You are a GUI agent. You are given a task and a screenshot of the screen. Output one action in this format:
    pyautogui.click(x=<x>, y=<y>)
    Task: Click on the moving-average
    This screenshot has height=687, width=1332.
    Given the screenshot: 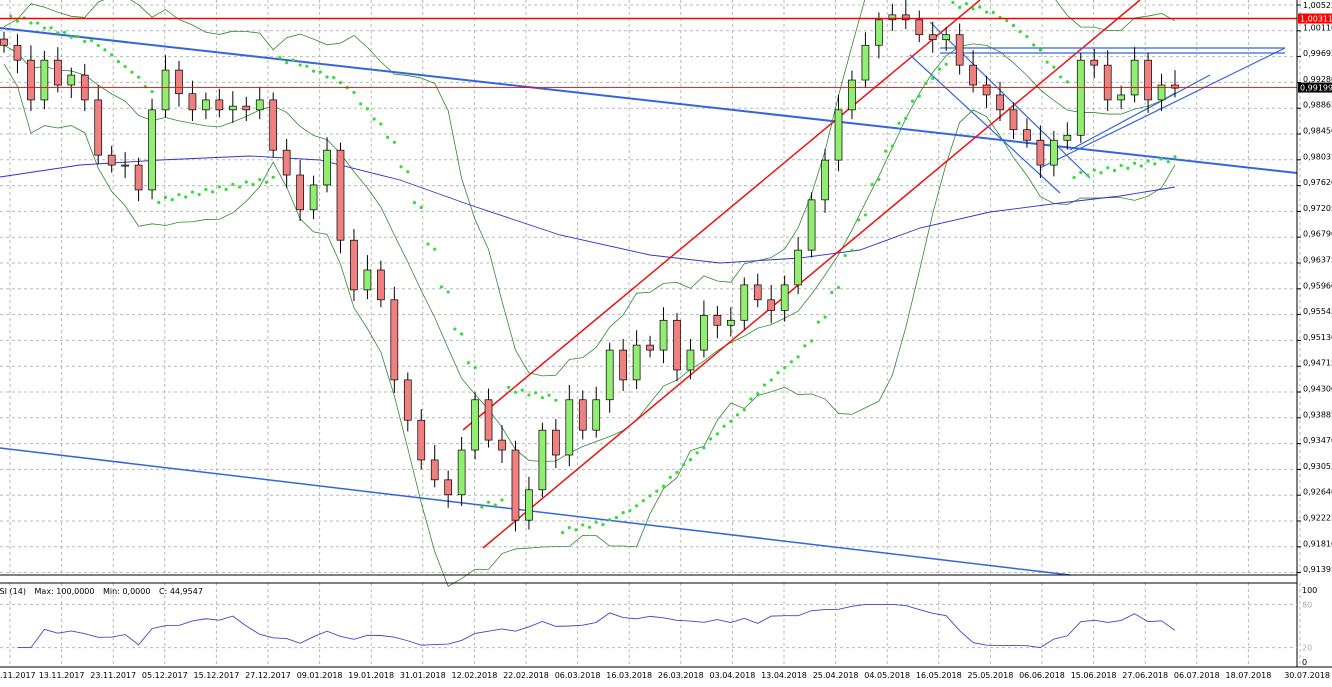 What is the action you would take?
    pyautogui.click(x=588, y=209)
    